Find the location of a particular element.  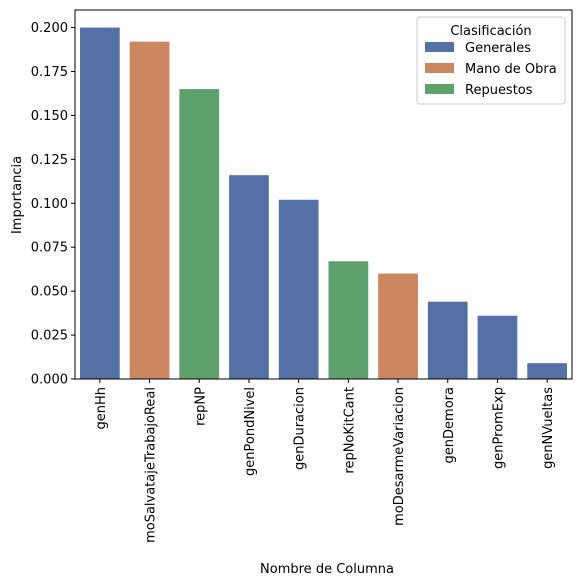

y-tick-label: 0.100 is located at coordinates (49, 204).